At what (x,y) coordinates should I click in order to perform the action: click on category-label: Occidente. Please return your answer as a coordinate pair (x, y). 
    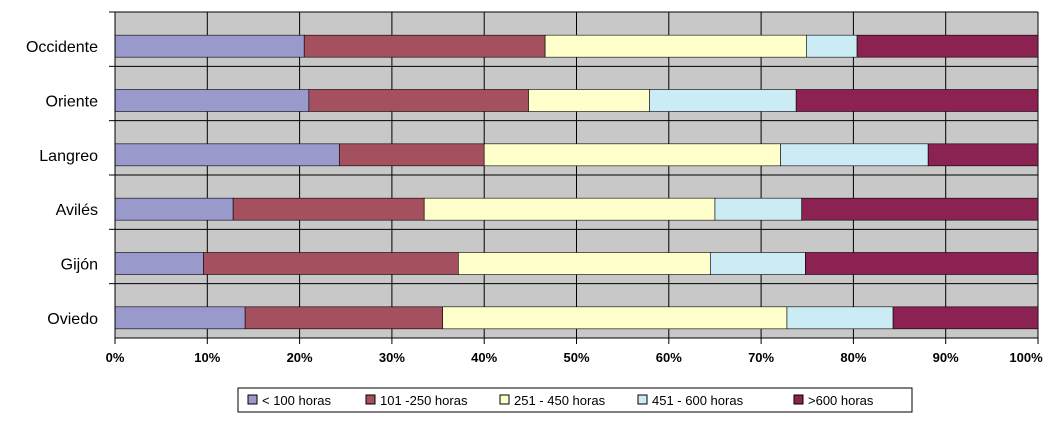
    Looking at the image, I should click on (62, 47).